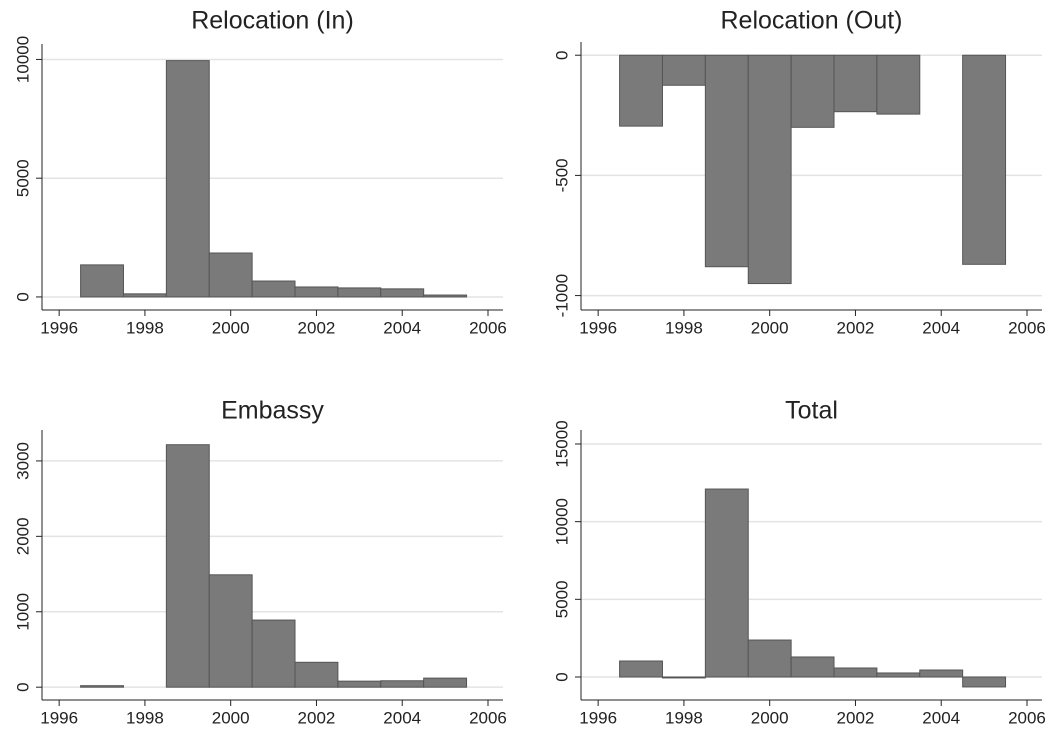 The height and width of the screenshot is (739, 1057). I want to click on y-tick-label: -1000, so click(561, 295).